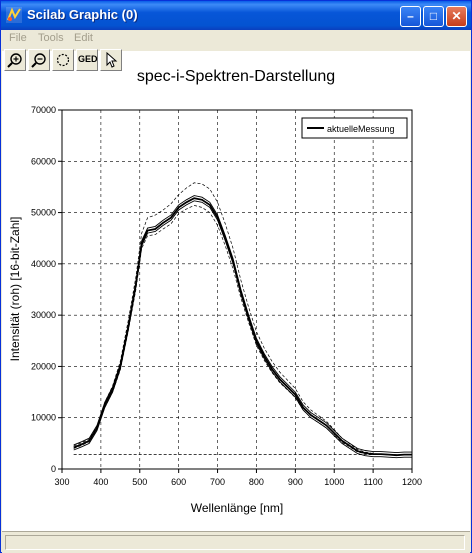  I want to click on status-bar, so click(236, 542).